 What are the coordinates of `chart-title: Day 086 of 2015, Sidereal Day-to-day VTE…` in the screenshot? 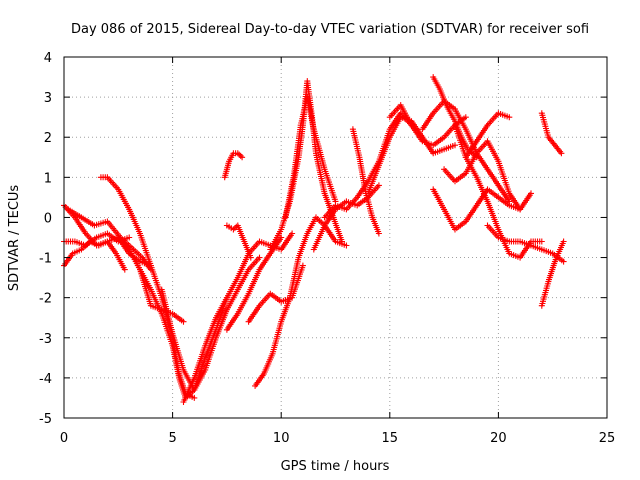 It's located at (330, 29).